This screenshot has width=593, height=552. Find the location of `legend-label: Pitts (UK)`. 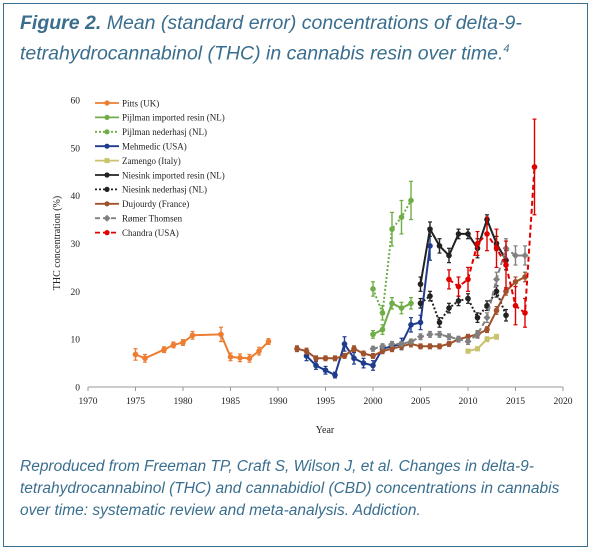

legend-label: Pitts (UK) is located at coordinates (140, 103).